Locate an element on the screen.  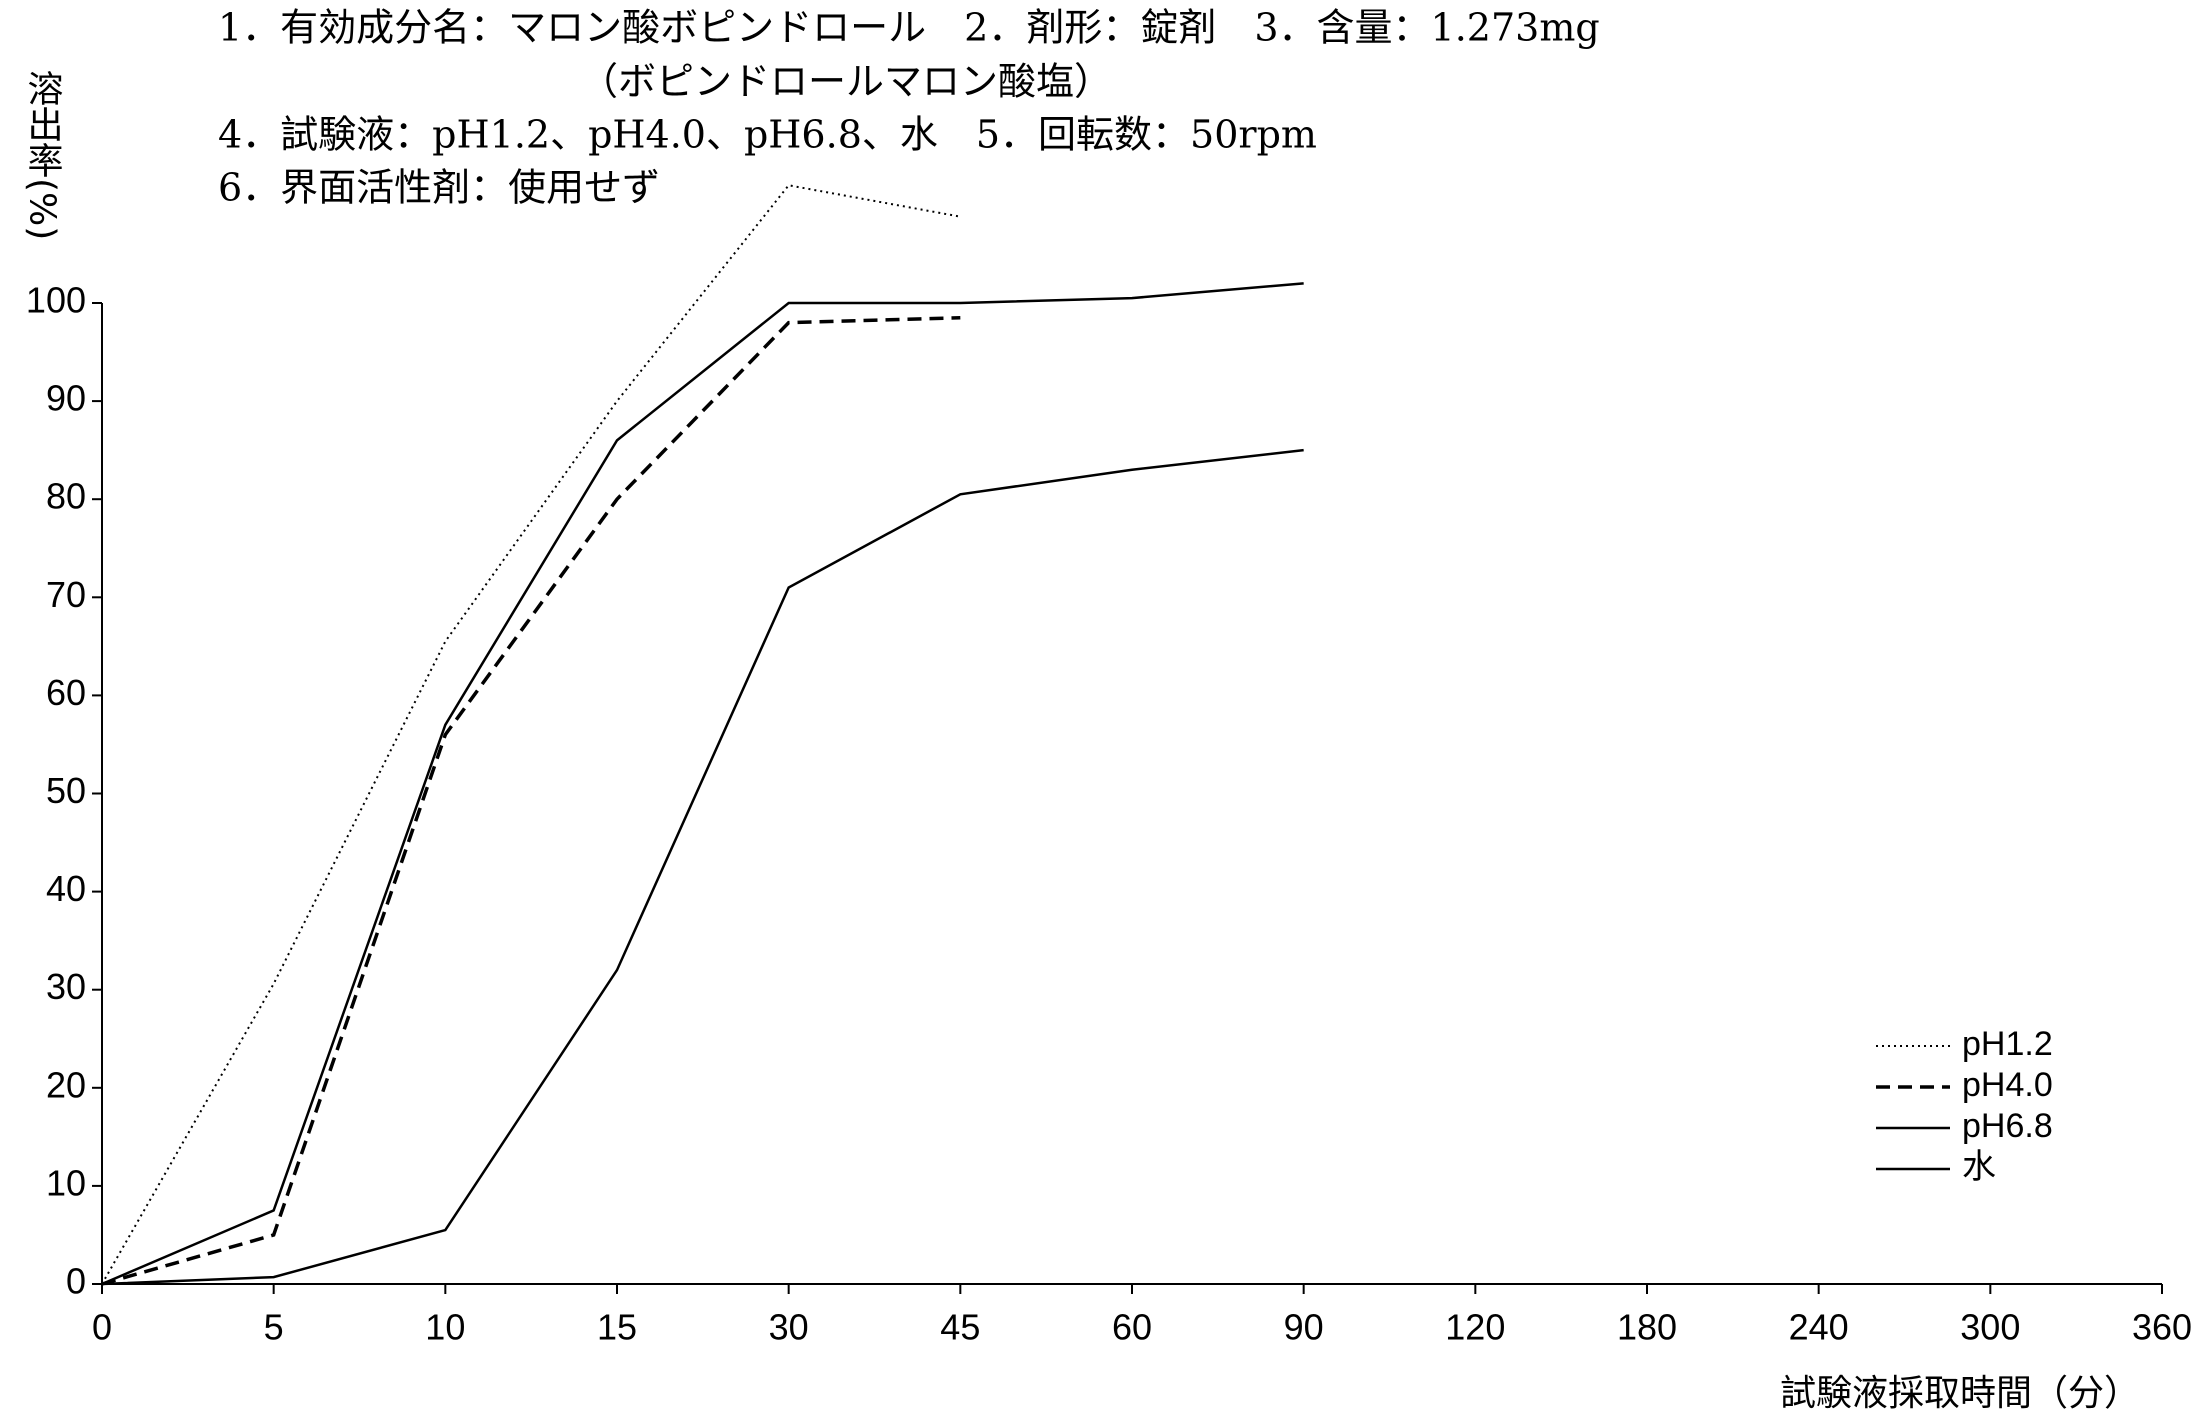
x-tick-label: 15 is located at coordinates (617, 1327).